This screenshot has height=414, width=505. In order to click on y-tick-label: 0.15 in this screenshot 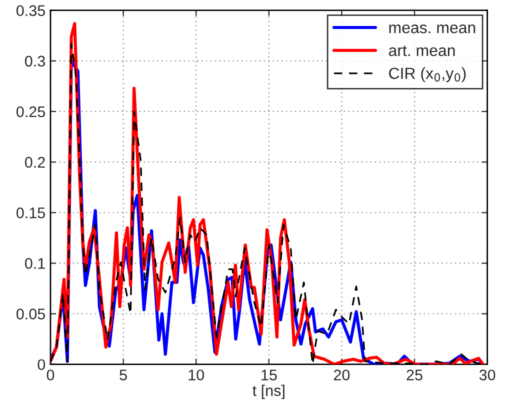, I will do `click(30, 212)`.